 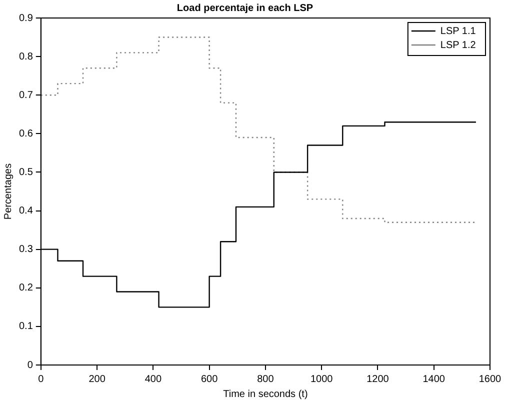 I want to click on y-axis-title: Percentages, so click(x=8, y=191).